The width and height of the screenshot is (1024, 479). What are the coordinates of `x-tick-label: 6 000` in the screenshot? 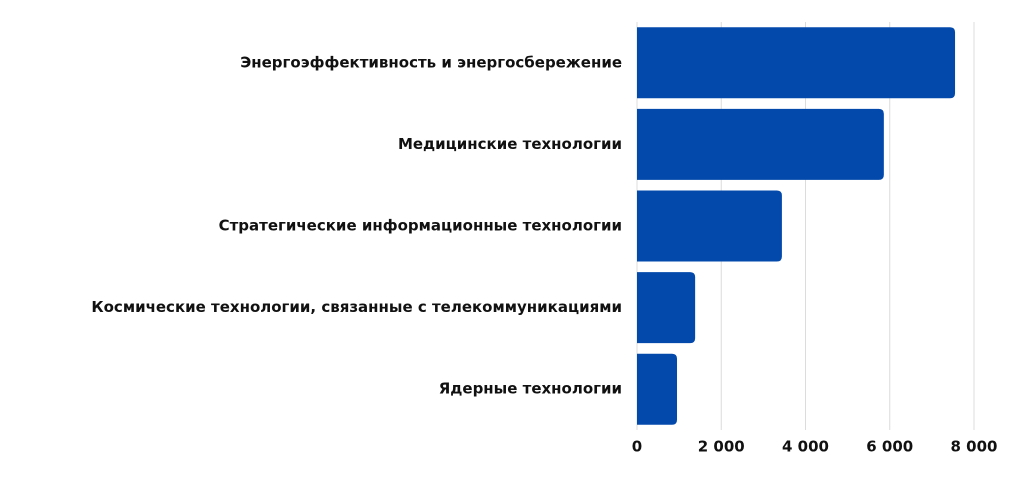 It's located at (889, 447).